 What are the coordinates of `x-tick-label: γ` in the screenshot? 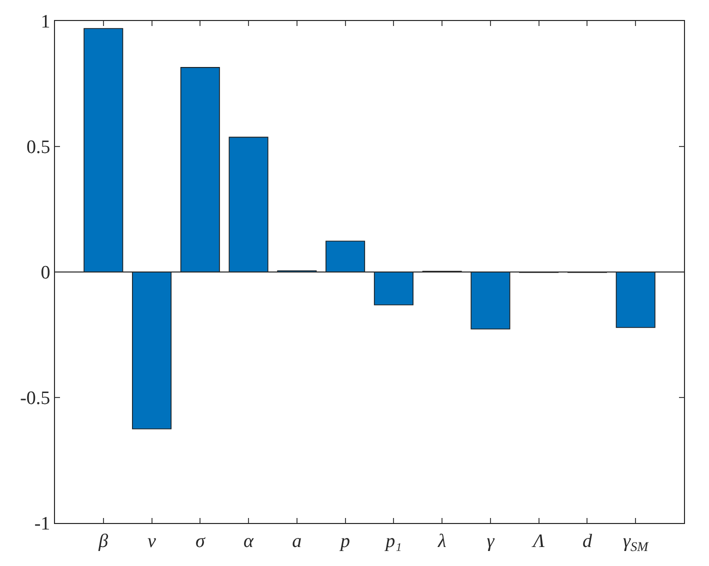 It's located at (490, 541).